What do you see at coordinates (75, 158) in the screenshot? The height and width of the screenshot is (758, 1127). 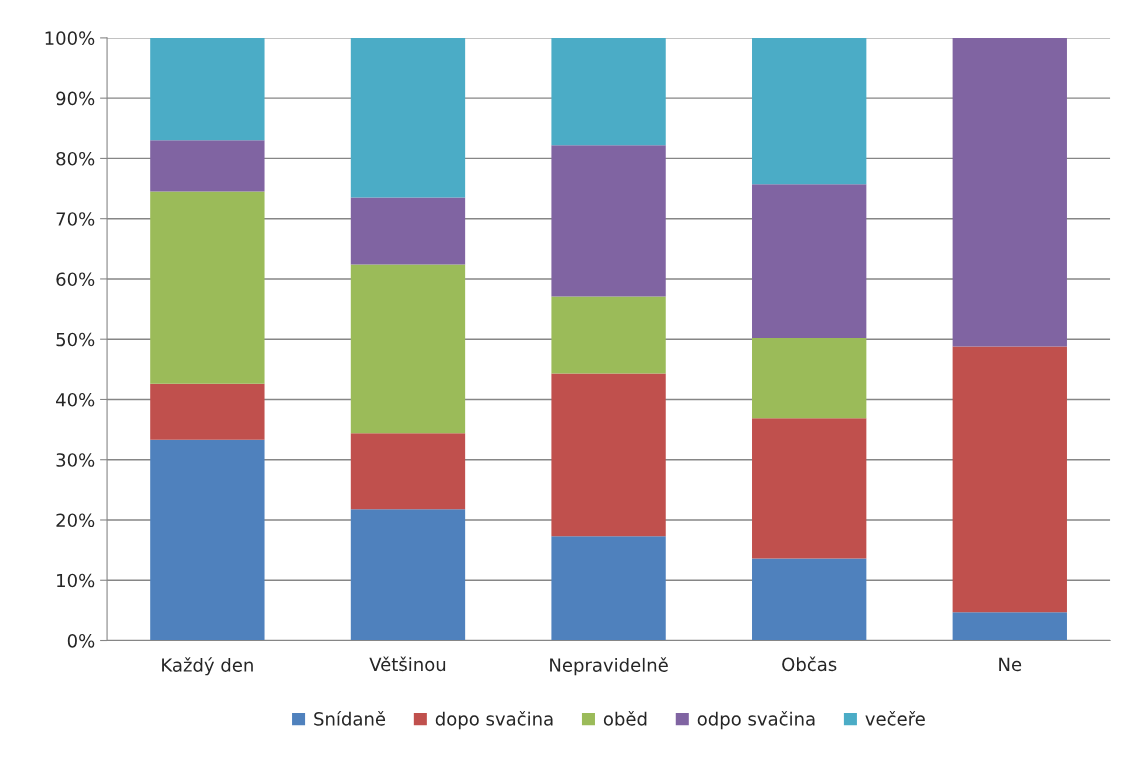 I see `y-tick-label: 80%` at bounding box center [75, 158].